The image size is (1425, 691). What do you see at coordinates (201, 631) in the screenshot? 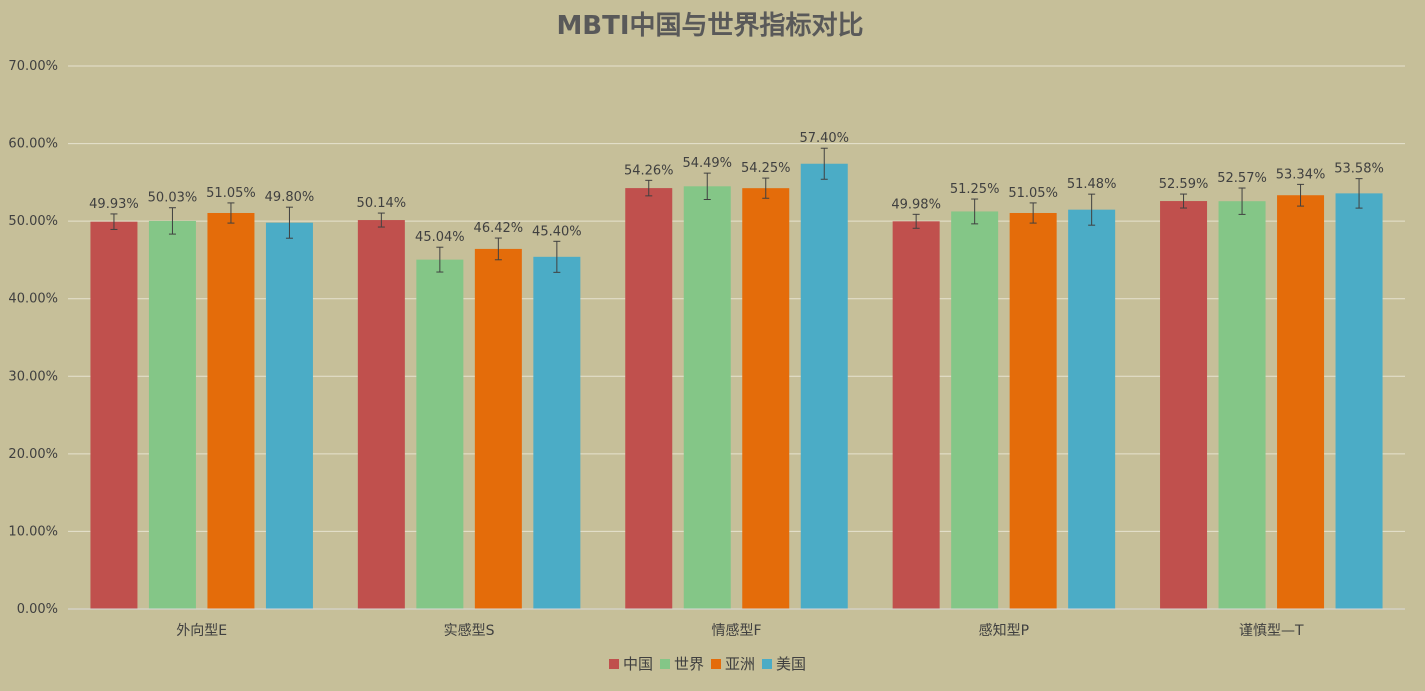
I see `category-label: 外向型E` at bounding box center [201, 631].